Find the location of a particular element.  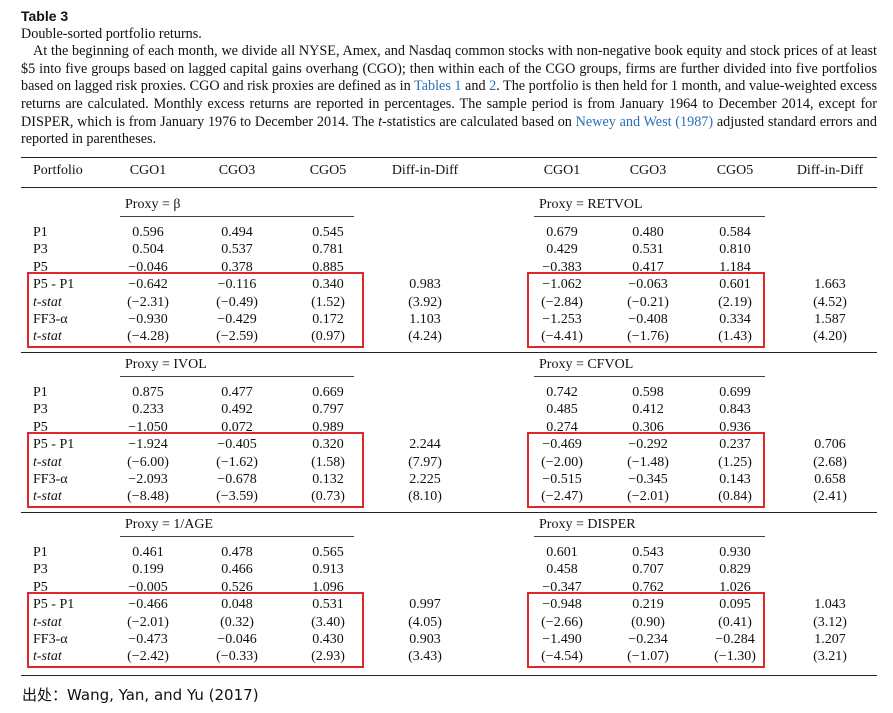

header-rule is located at coordinates (449, 187).